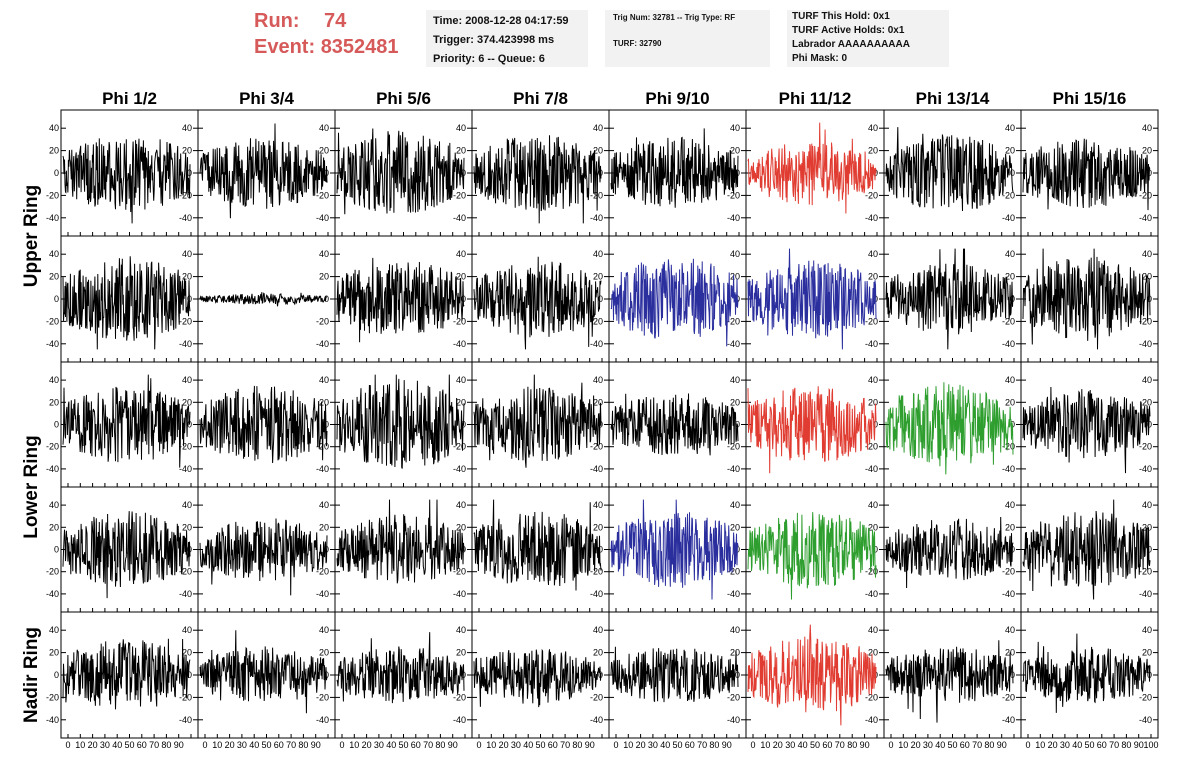 The height and width of the screenshot is (772, 1196). Describe the element at coordinates (890, 745) in the screenshot. I see `x-tick-label: 0` at that location.